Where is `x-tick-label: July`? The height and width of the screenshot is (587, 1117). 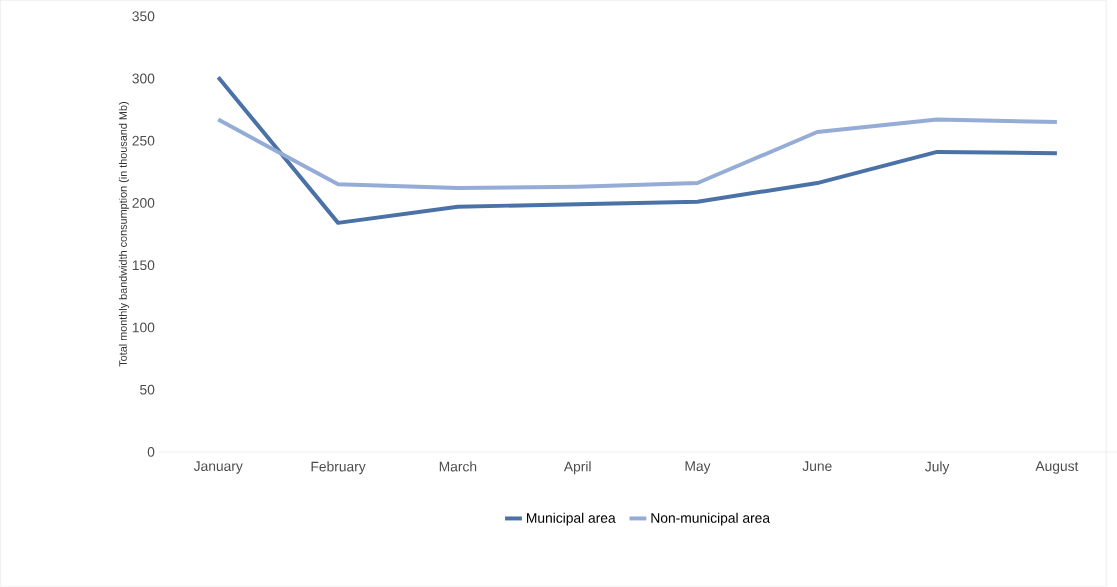
x-tick-label: July is located at coordinates (937, 468).